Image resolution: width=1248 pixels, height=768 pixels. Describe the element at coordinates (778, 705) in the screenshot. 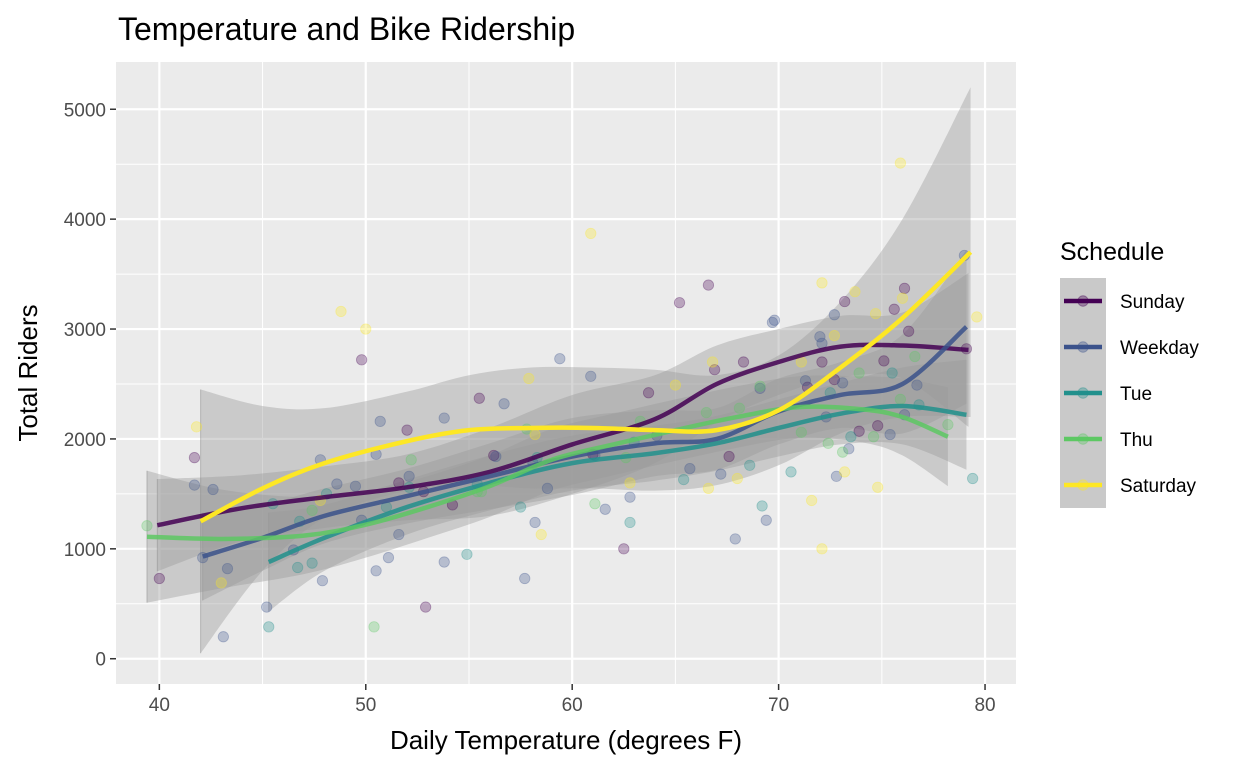

I see `x-tick-label: 70` at that location.